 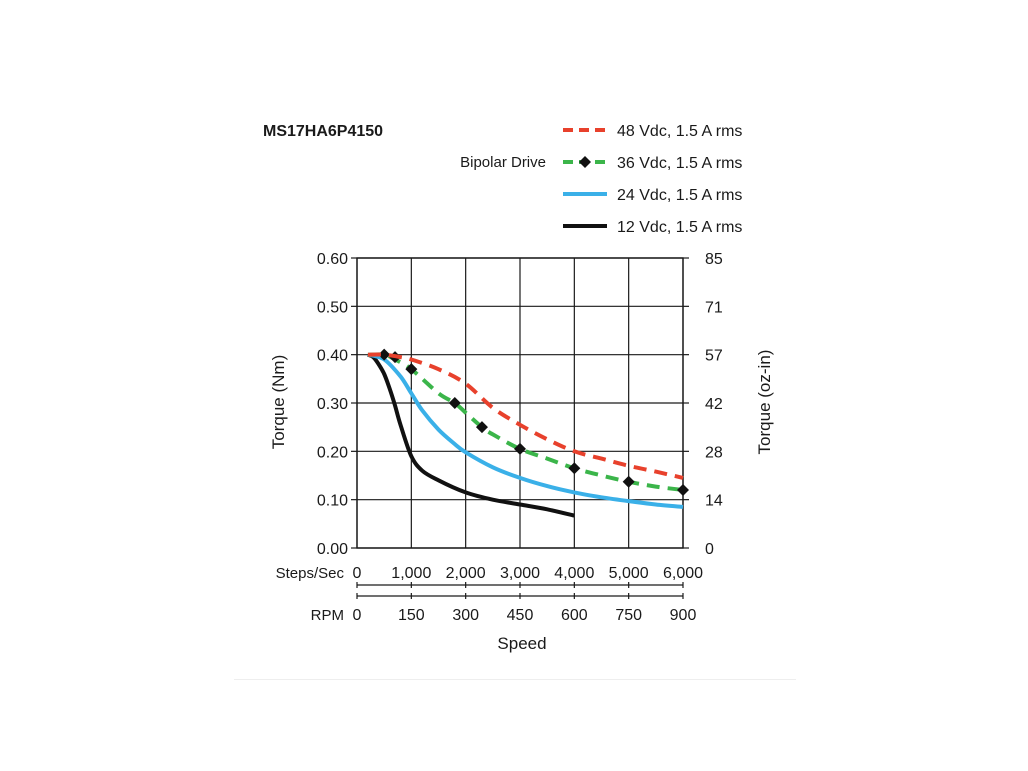 I want to click on x-tick-label: 4,000, so click(x=574, y=573).